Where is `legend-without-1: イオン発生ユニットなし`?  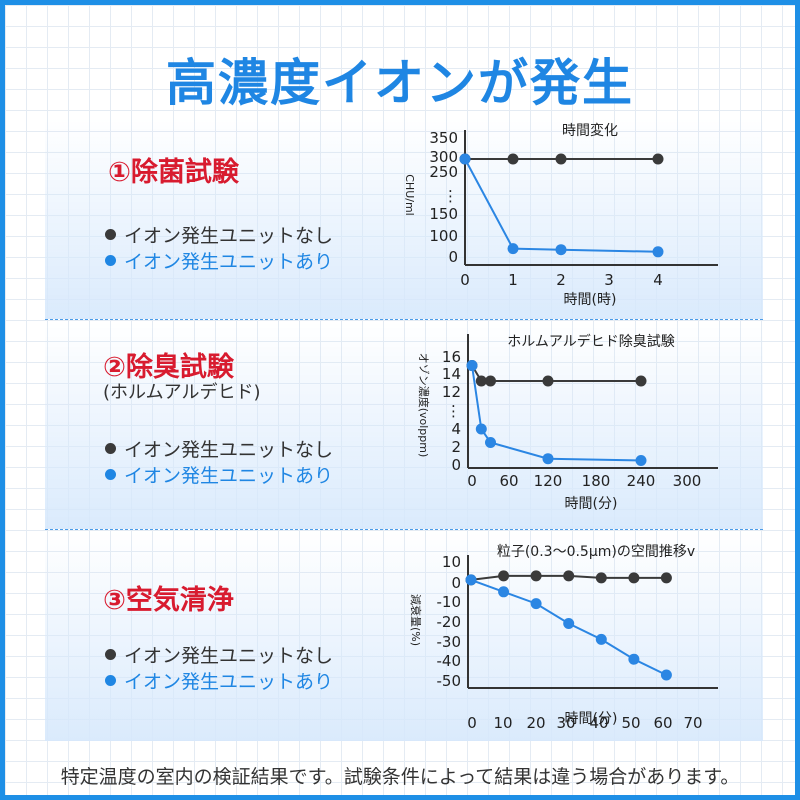
legend-without-1: イオン発生ユニットなし is located at coordinates (219, 234).